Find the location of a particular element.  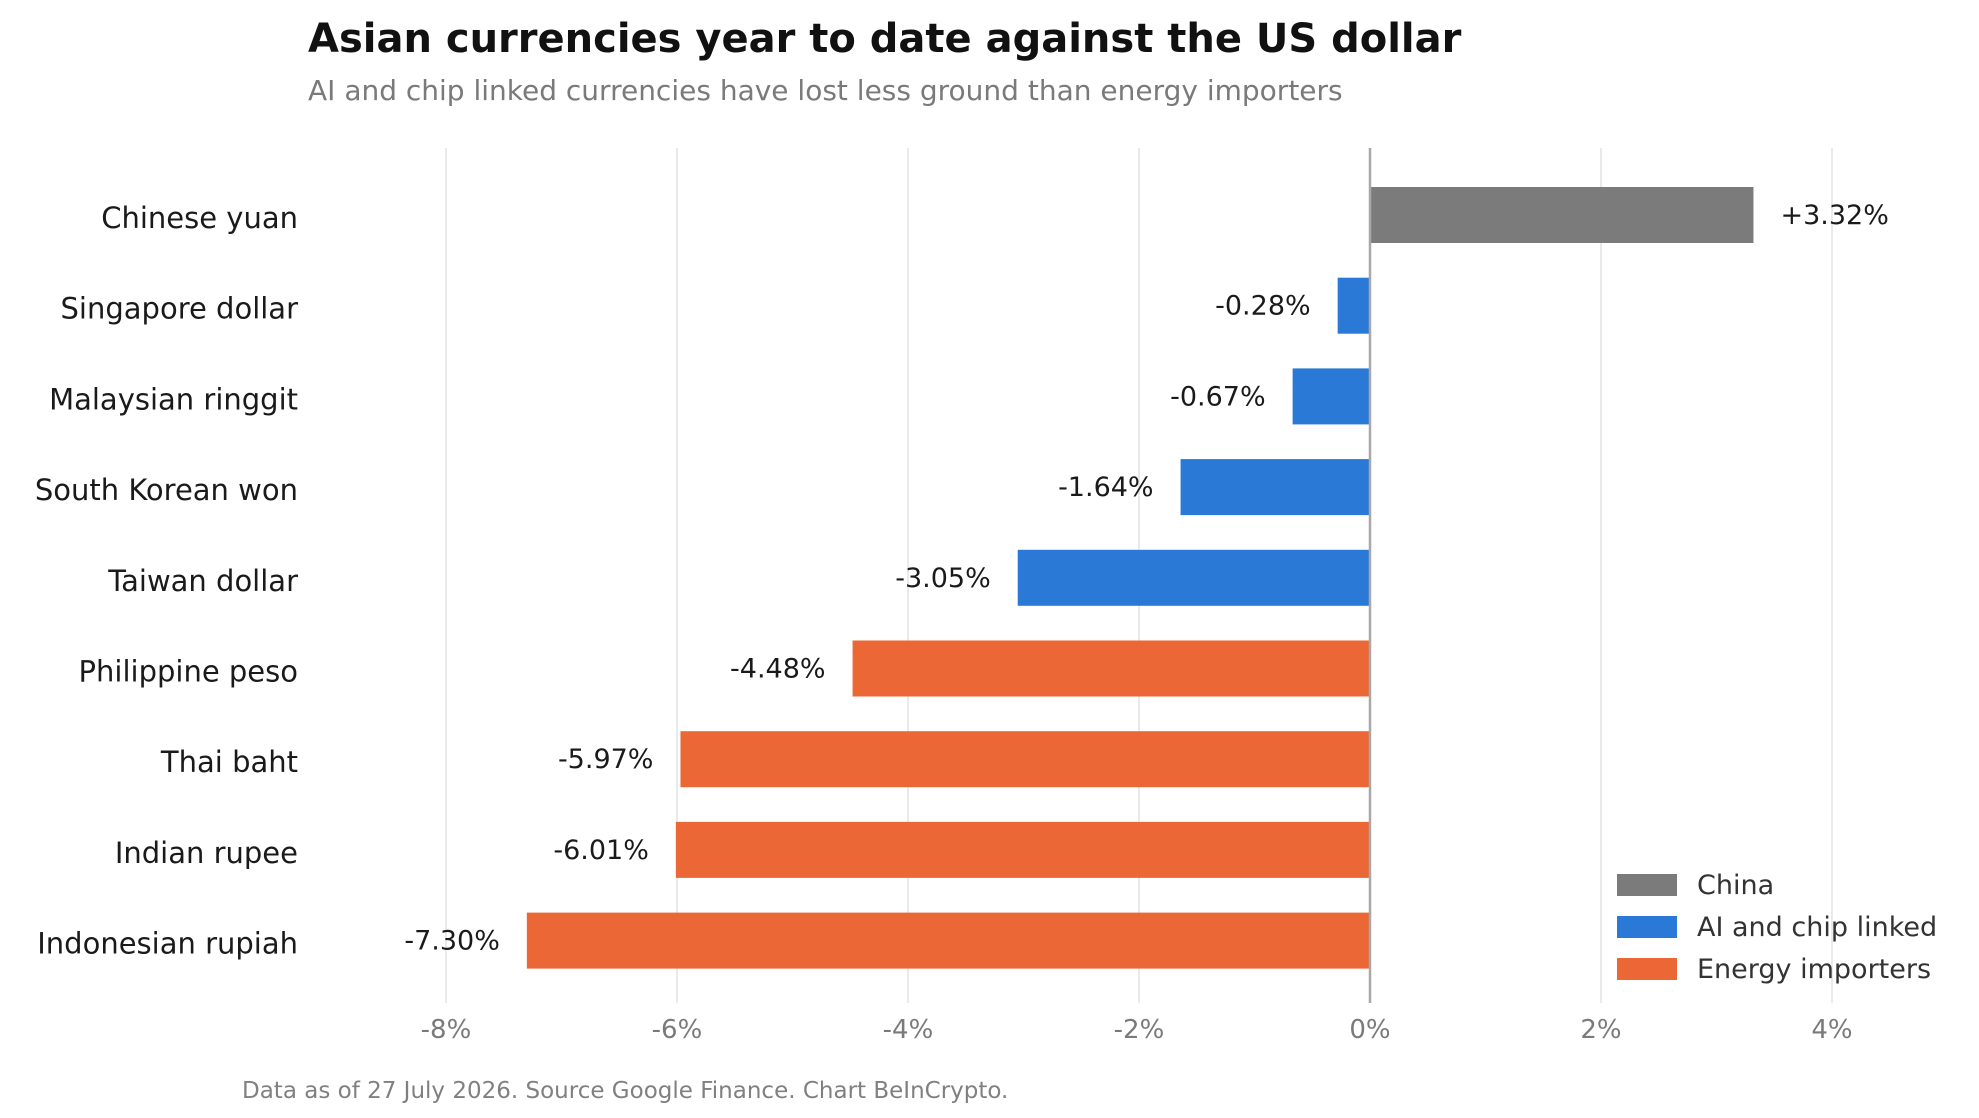

value-label: -7.30% is located at coordinates (452, 941).